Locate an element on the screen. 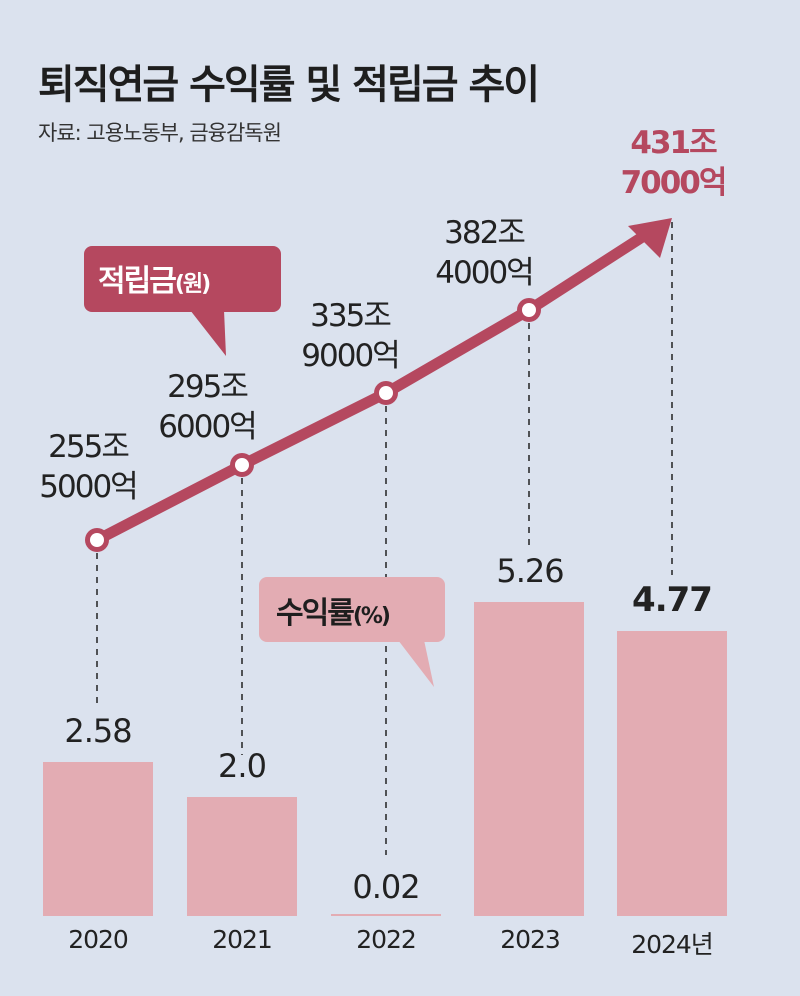  reserve-legend-text: 적립금 is located at coordinates (137, 281).